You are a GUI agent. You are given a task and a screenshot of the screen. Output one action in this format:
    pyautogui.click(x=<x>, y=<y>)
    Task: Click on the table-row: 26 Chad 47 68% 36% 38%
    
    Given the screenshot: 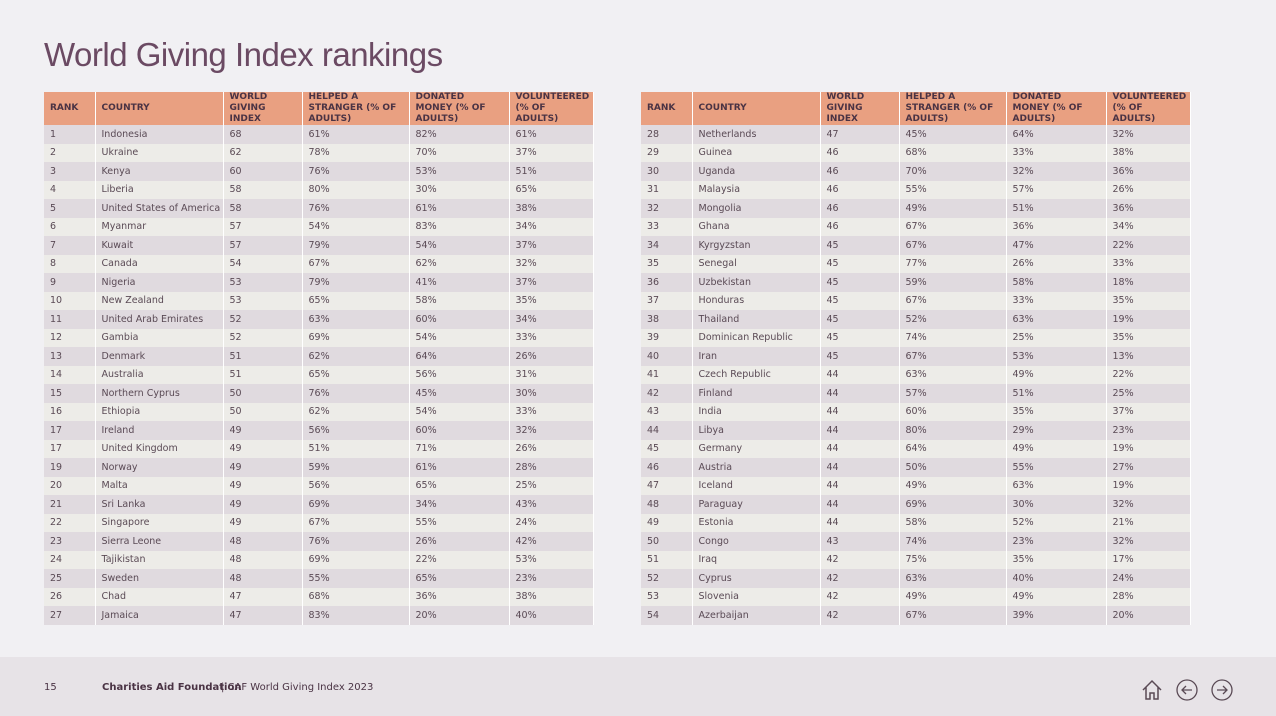 What is the action you would take?
    pyautogui.click(x=319, y=596)
    